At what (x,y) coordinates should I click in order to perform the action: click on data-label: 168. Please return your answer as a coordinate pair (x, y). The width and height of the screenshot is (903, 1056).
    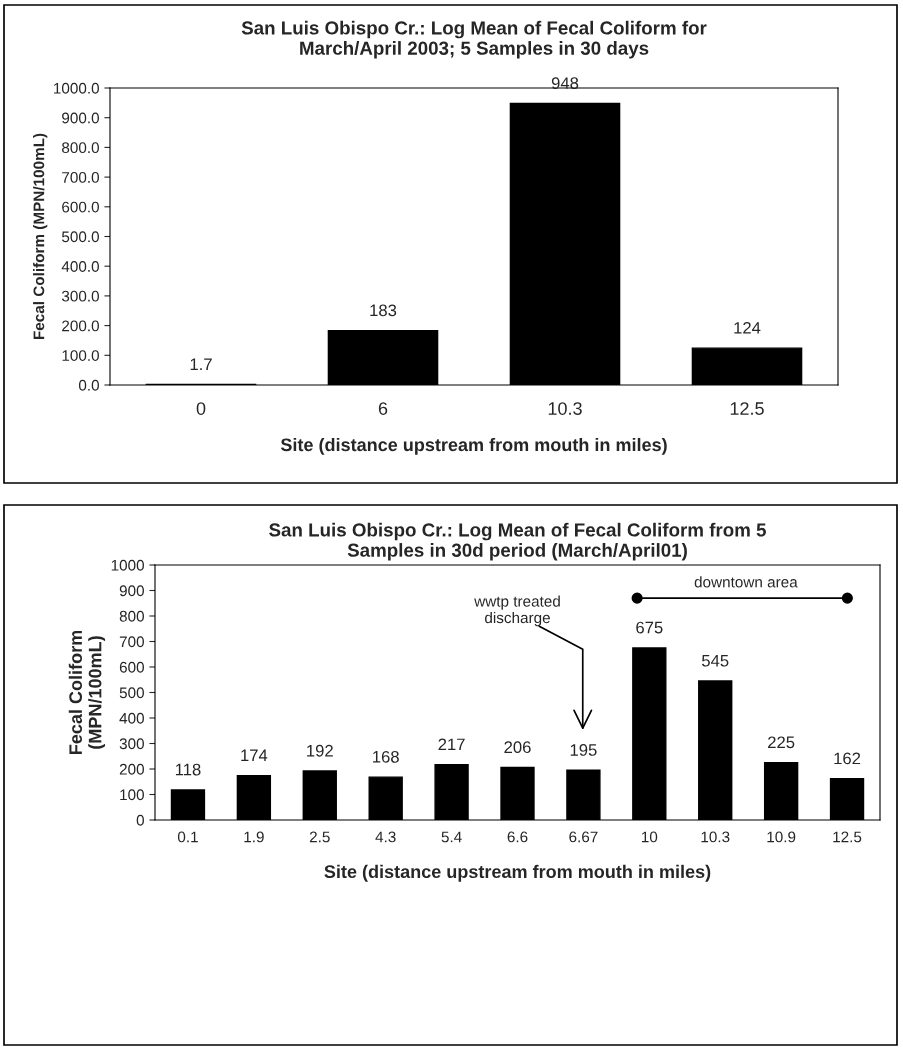
    Looking at the image, I should click on (386, 756).